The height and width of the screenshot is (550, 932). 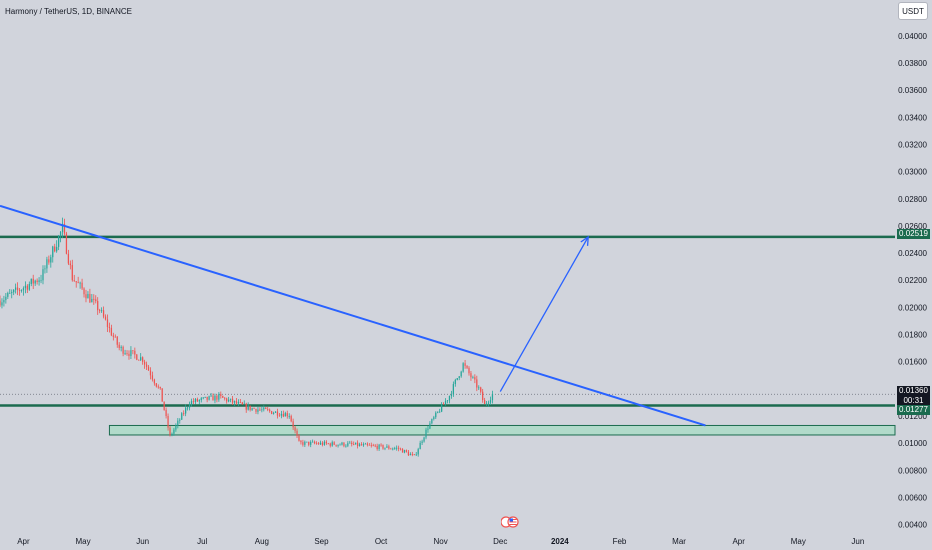 I want to click on y-tick-label: 0.02800, so click(x=912, y=199).